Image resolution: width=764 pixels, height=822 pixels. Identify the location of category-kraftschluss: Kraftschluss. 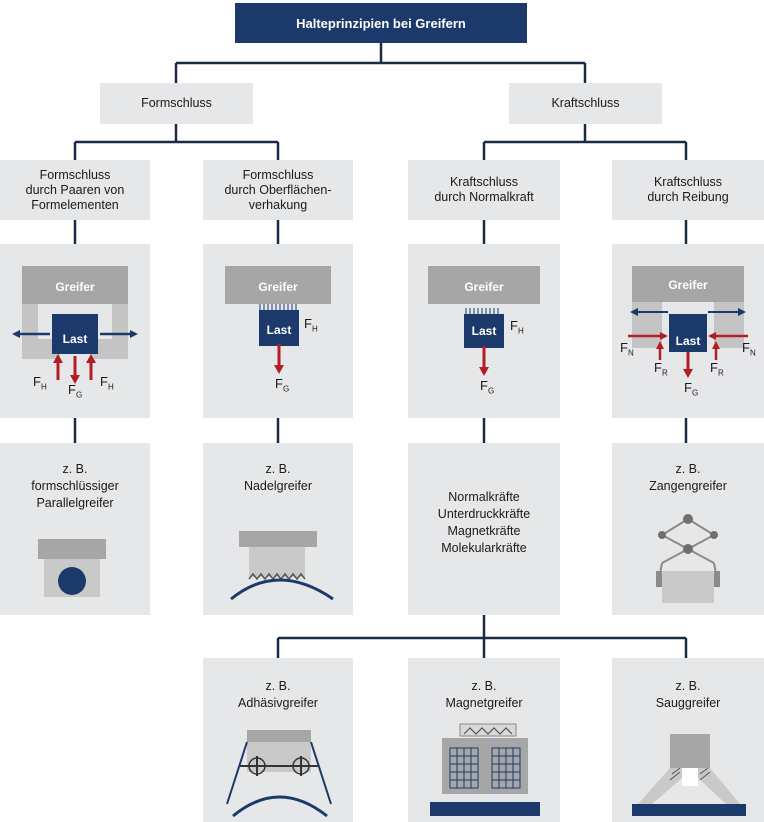
(585, 103).